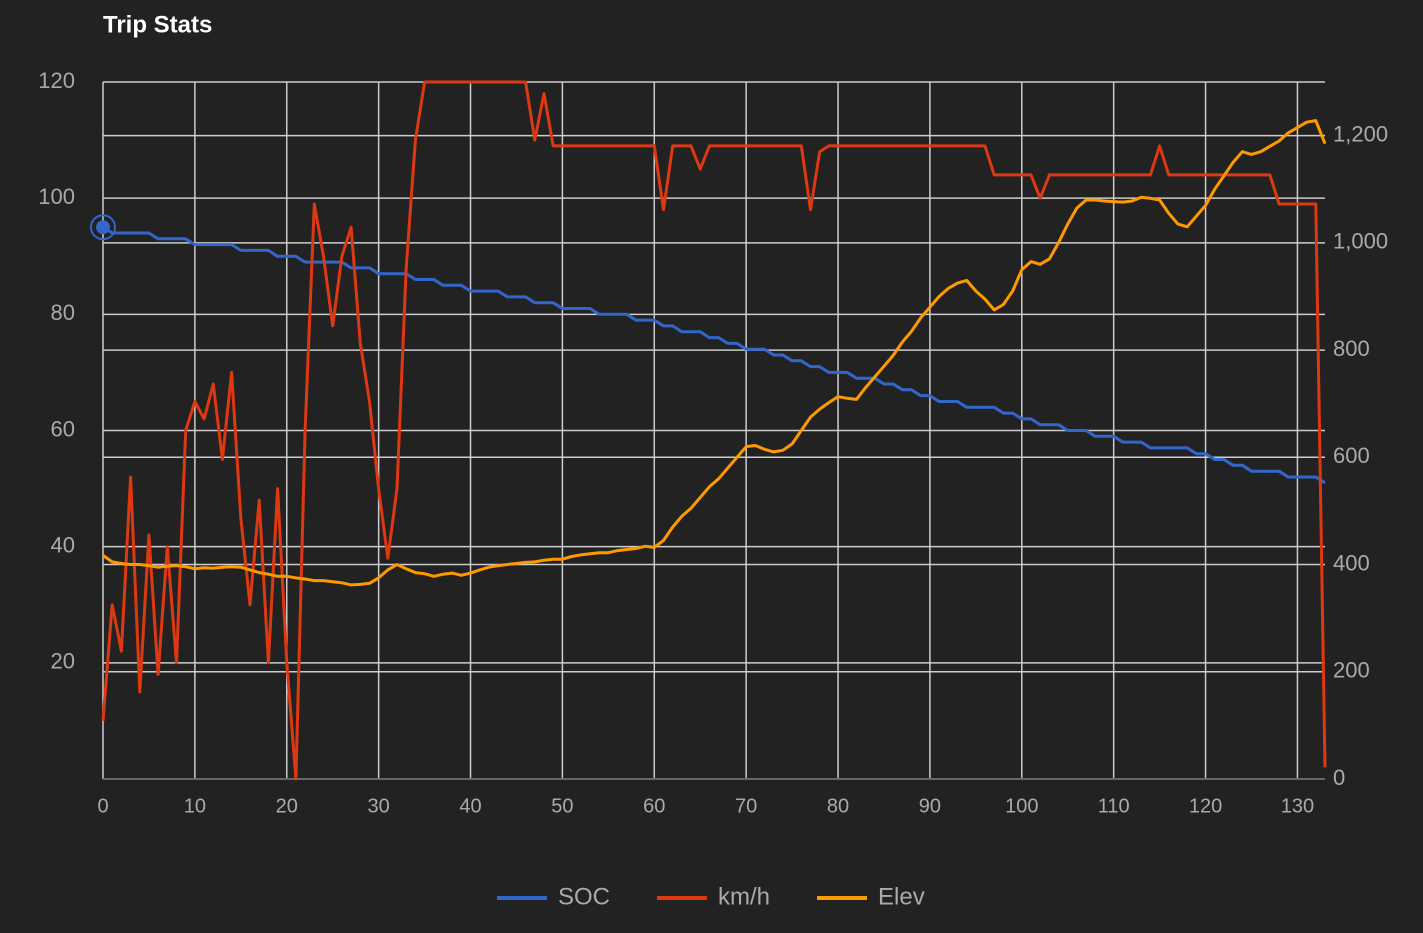  Describe the element at coordinates (1205, 806) in the screenshot. I see `x-tick-label: 120` at that location.